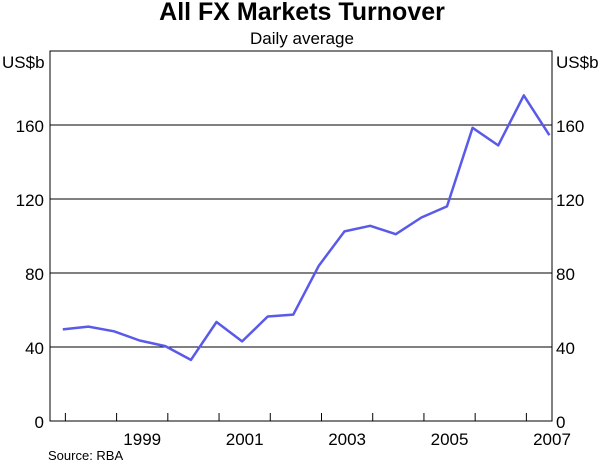 The image size is (604, 464). I want to click on y-tick-left-120: 120, so click(30, 200).